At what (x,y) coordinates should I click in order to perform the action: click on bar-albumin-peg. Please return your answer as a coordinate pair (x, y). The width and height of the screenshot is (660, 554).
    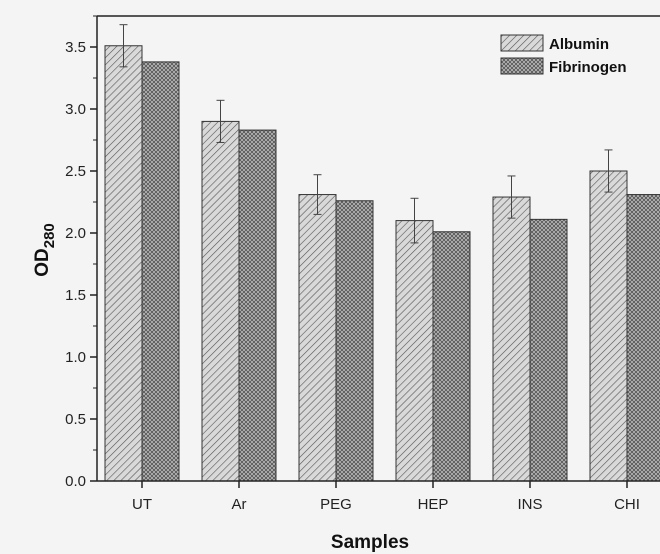
    Looking at the image, I should click on (317, 338).